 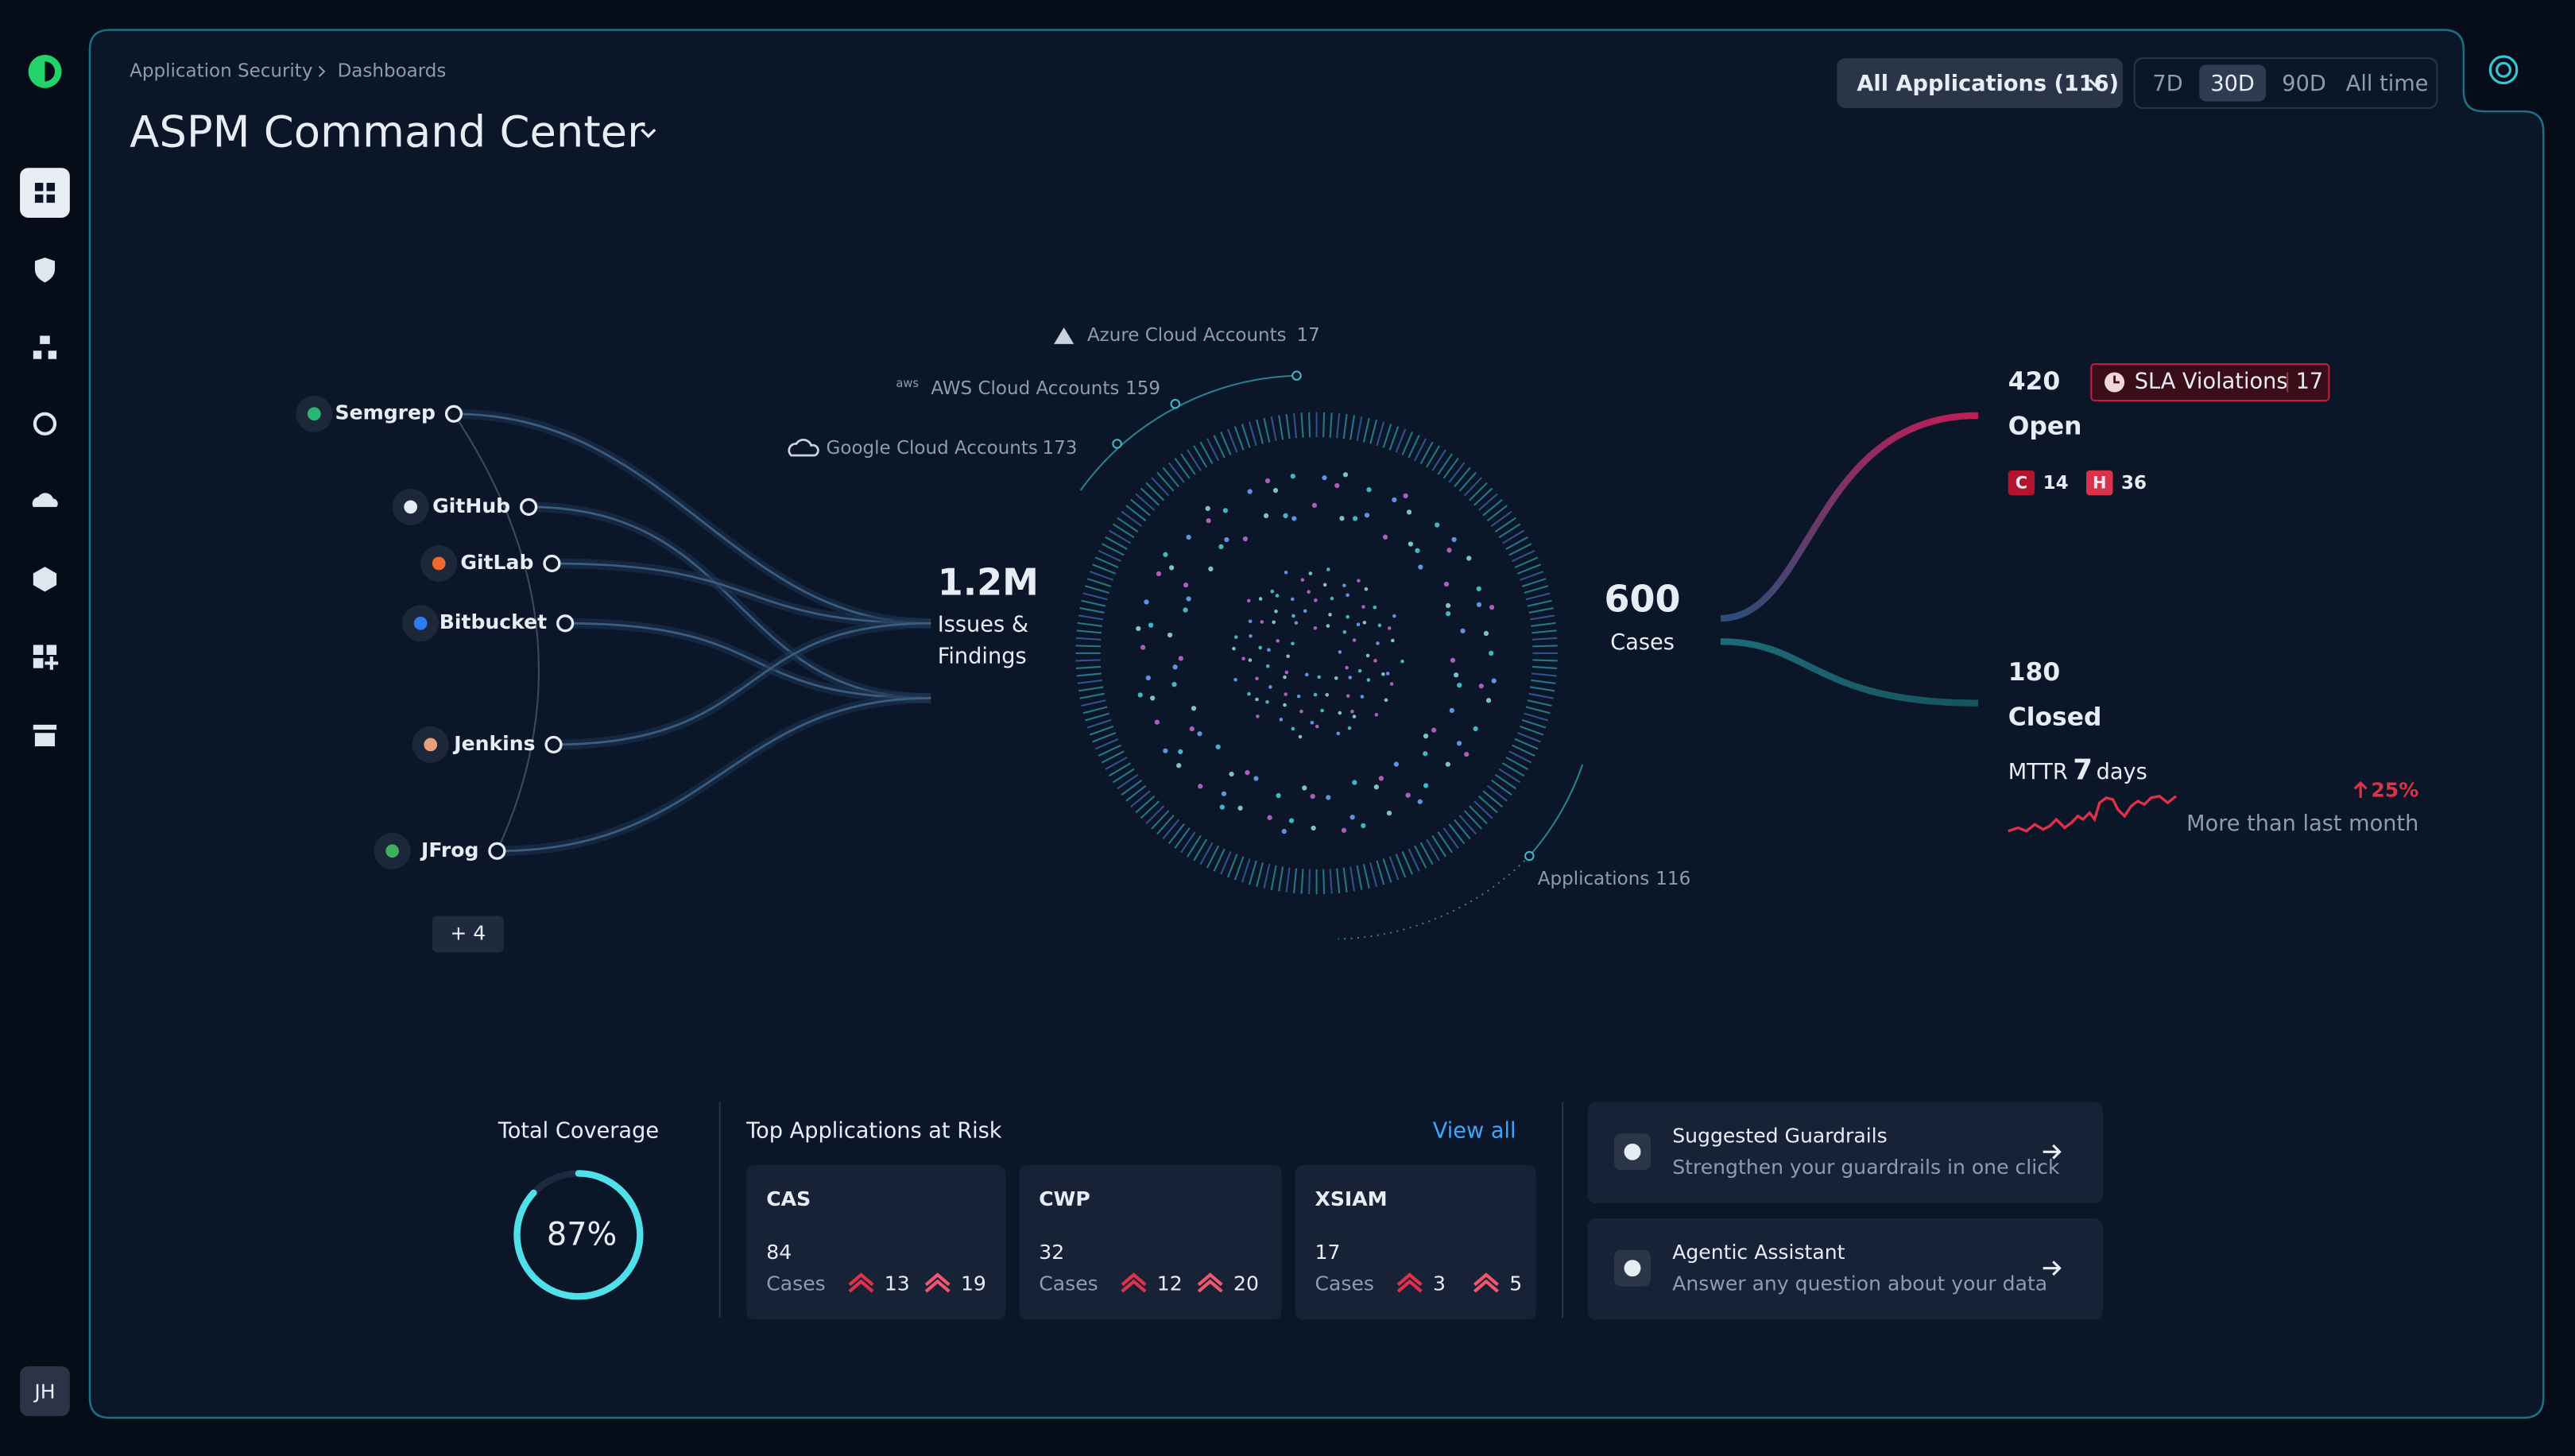 I want to click on app-cases-label: Cases, so click(x=1068, y=1283).